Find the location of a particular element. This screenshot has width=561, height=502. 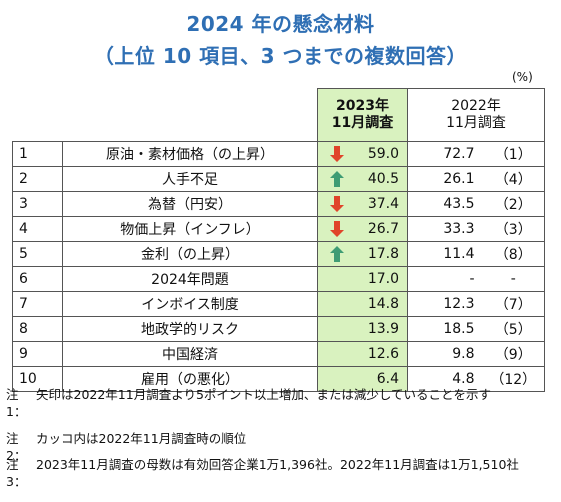

value-2022-cell-text: 43.5 is located at coordinates (459, 204).